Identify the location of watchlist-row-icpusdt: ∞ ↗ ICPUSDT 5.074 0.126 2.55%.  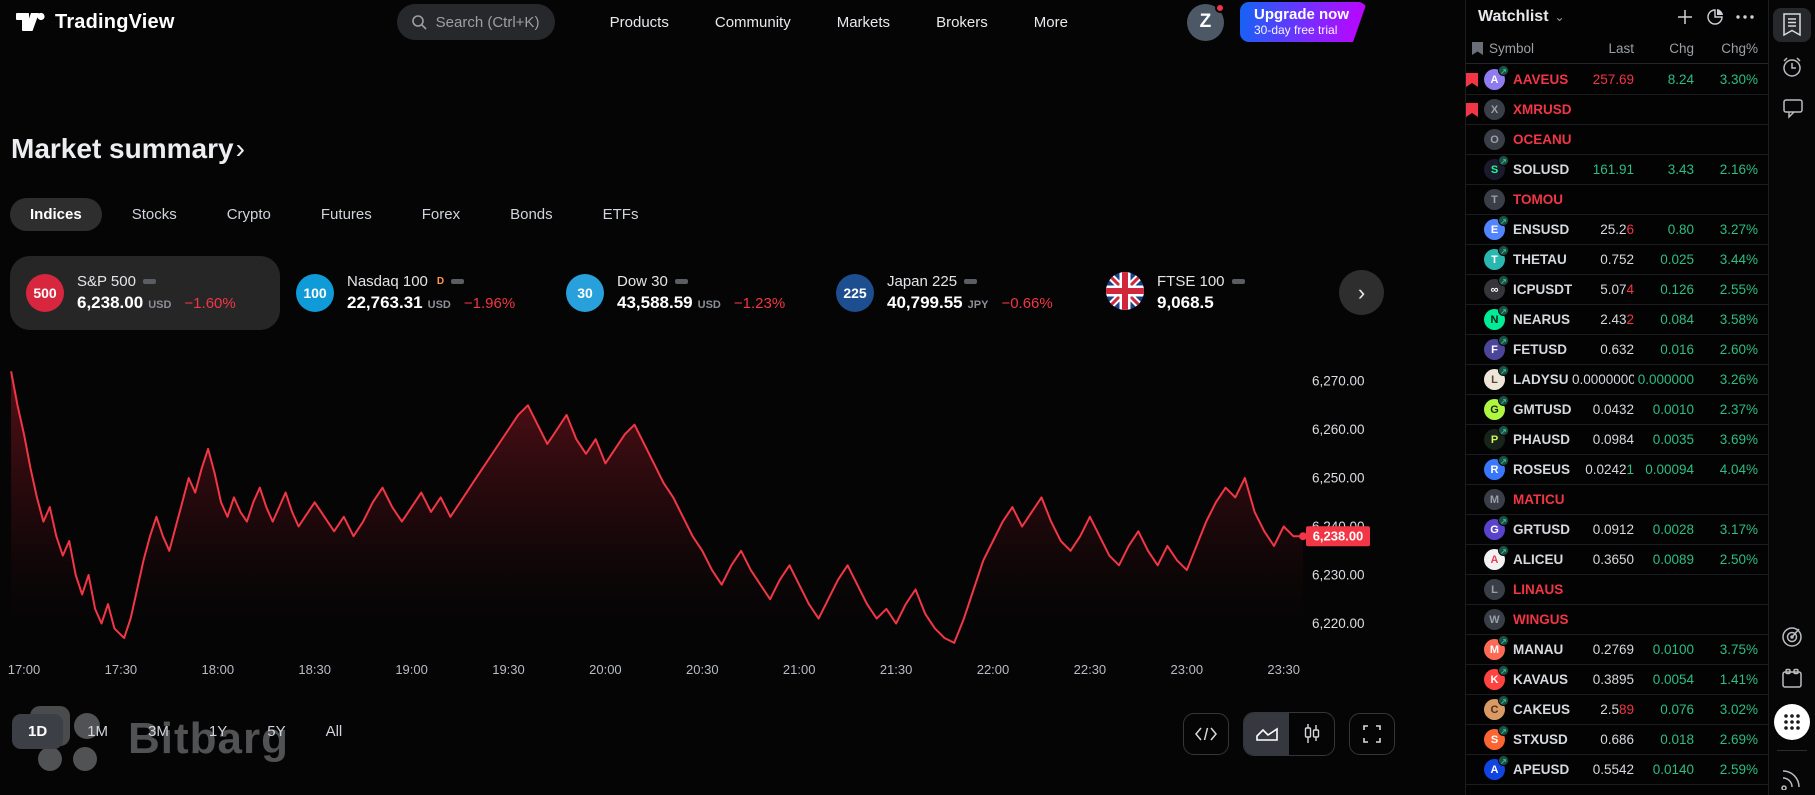
(1617, 290).